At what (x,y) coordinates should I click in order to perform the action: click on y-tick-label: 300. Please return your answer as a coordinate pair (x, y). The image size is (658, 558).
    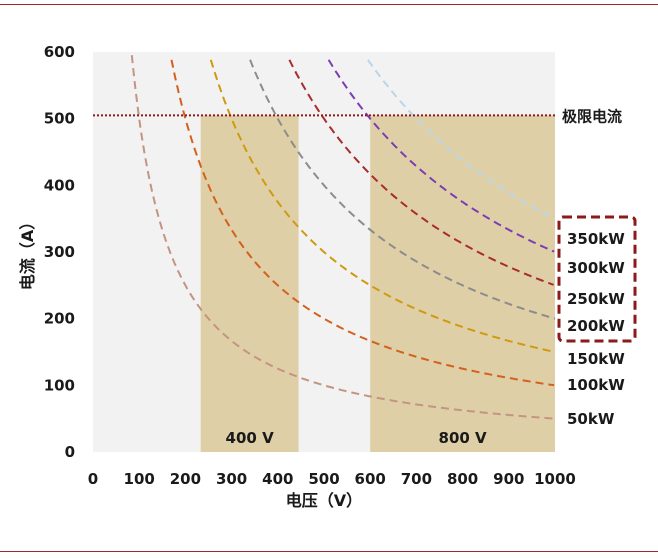
    Looking at the image, I should click on (59, 252).